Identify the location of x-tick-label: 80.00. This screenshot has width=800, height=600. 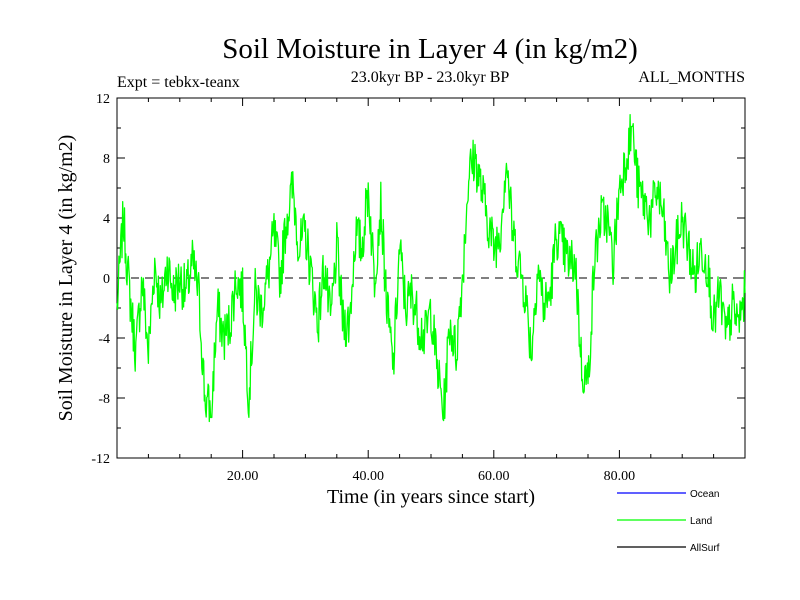
(620, 476).